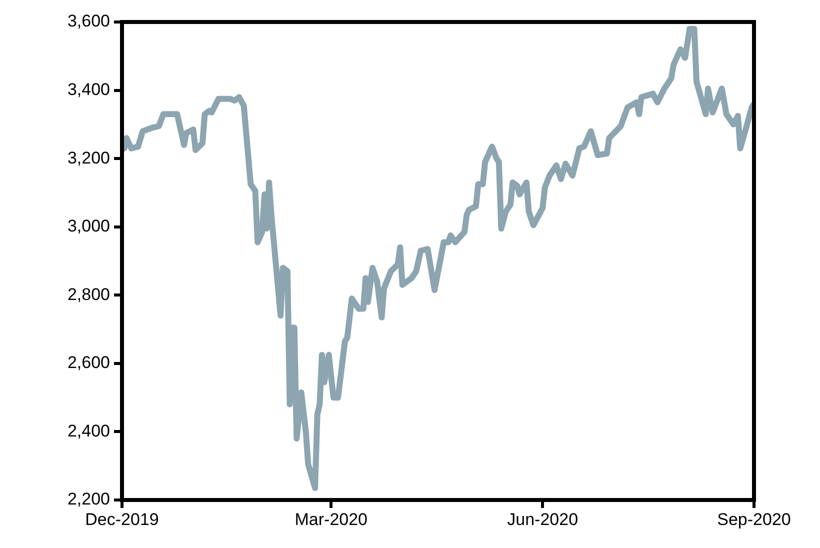  Describe the element at coordinates (88, 430) in the screenshot. I see `y-tick-label: 2,400` at that location.